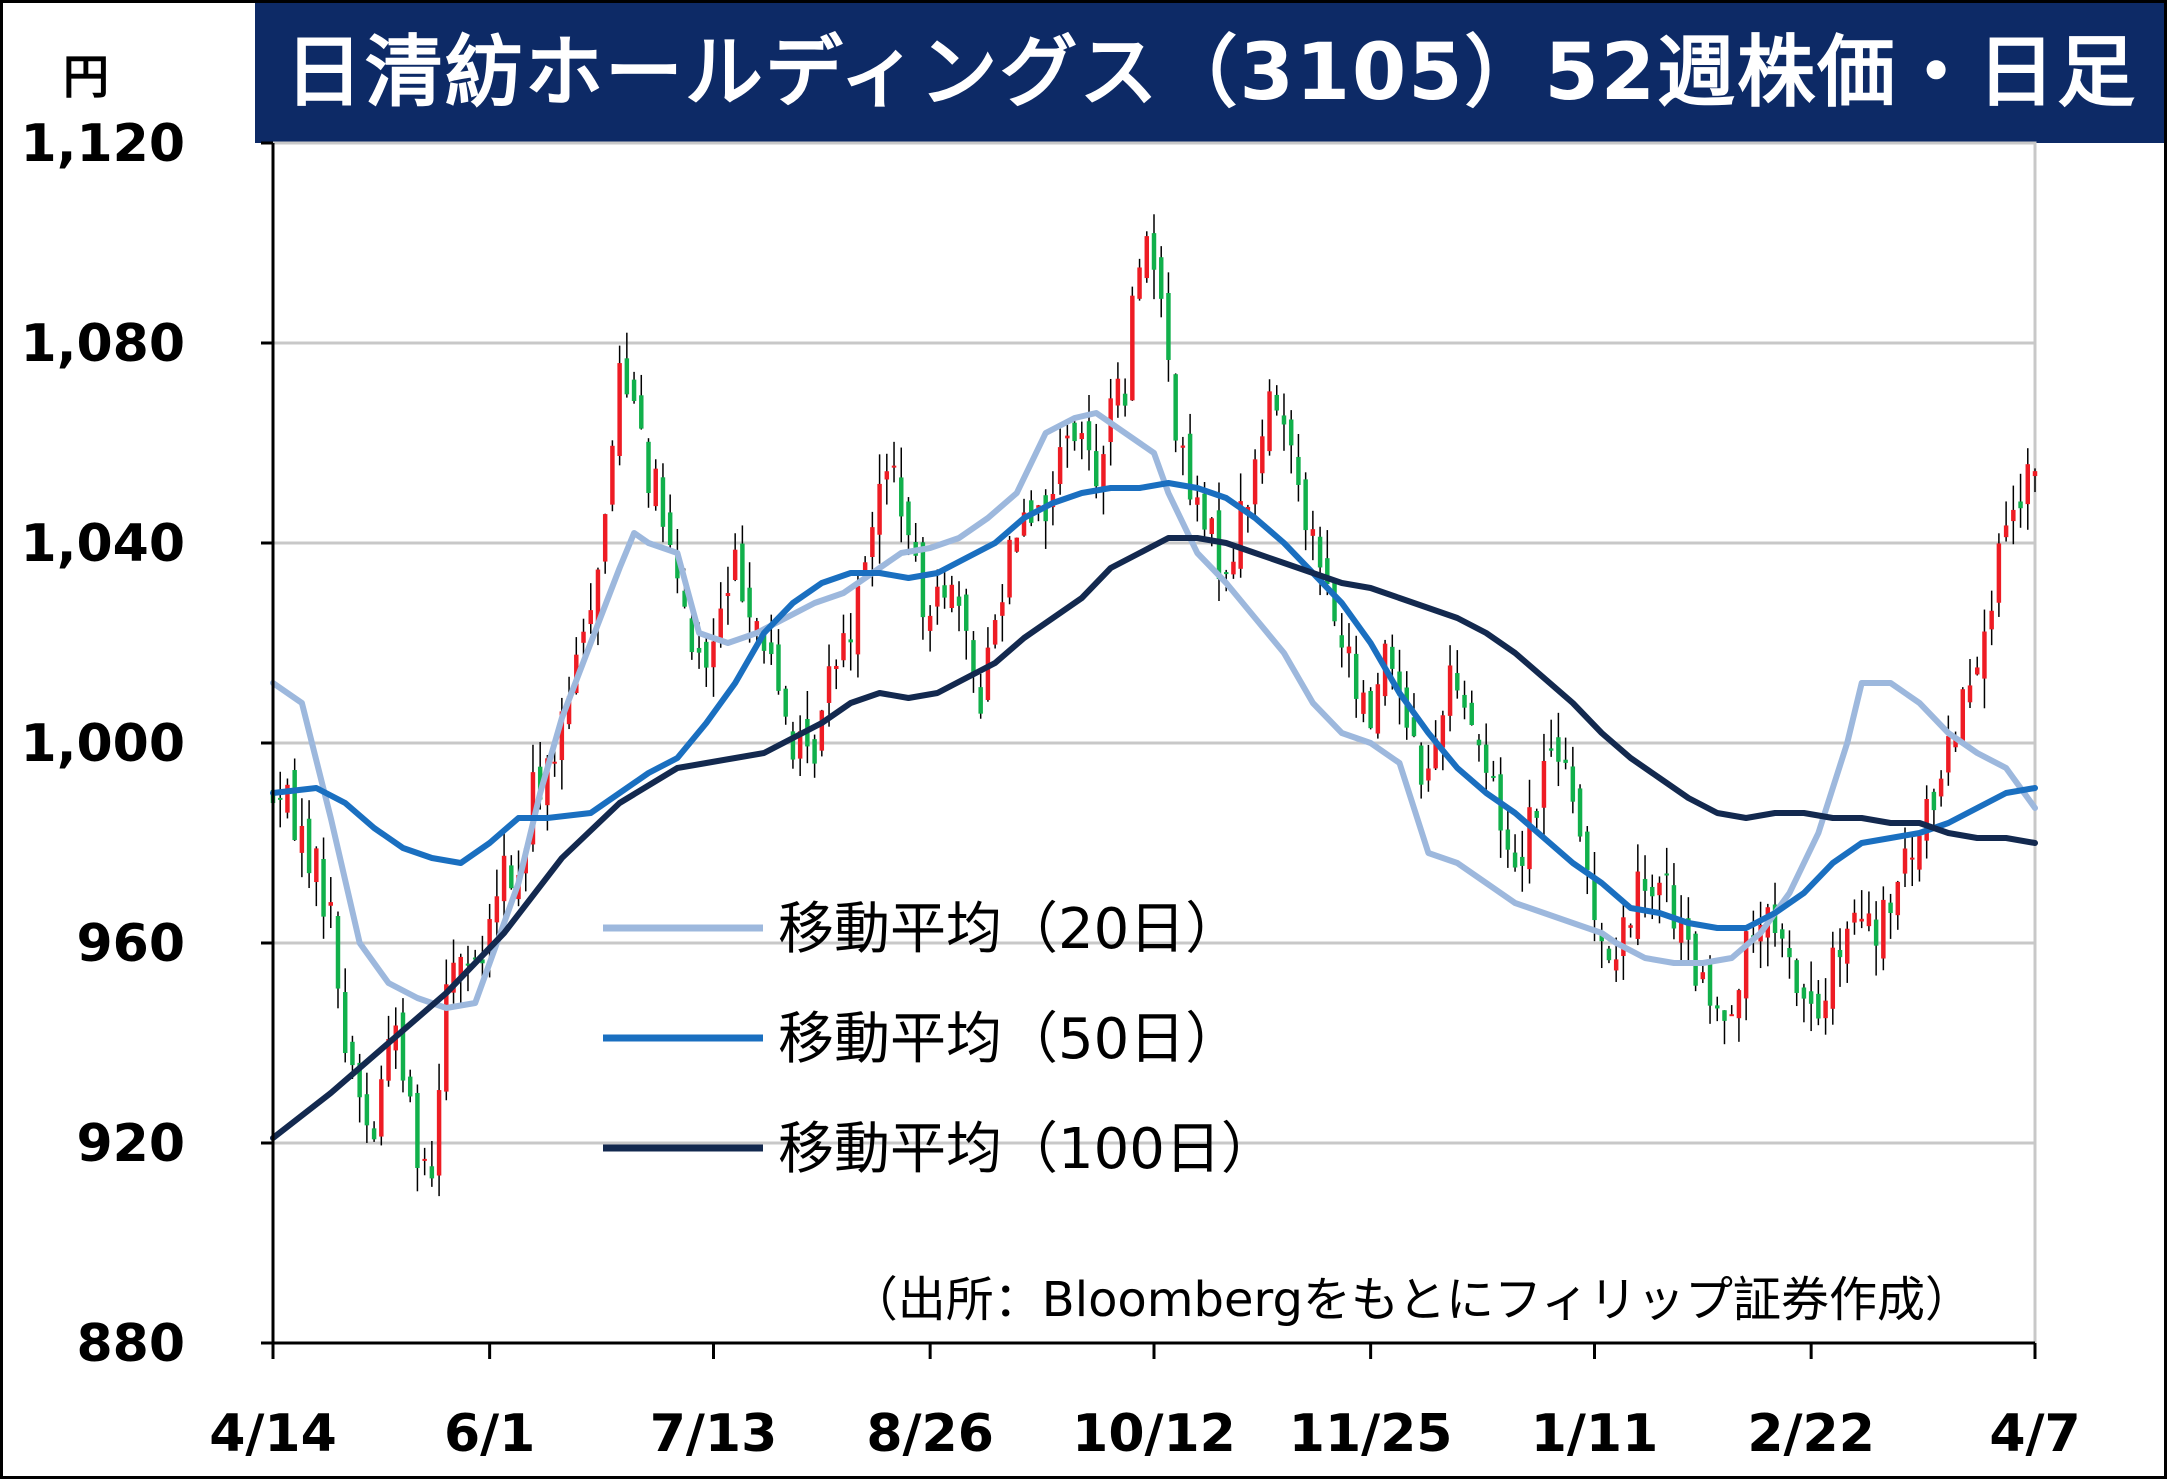 This screenshot has width=2167, height=1479. What do you see at coordinates (1027, 1149) in the screenshot?
I see `legend-label: 移動平均（100日）` at bounding box center [1027, 1149].